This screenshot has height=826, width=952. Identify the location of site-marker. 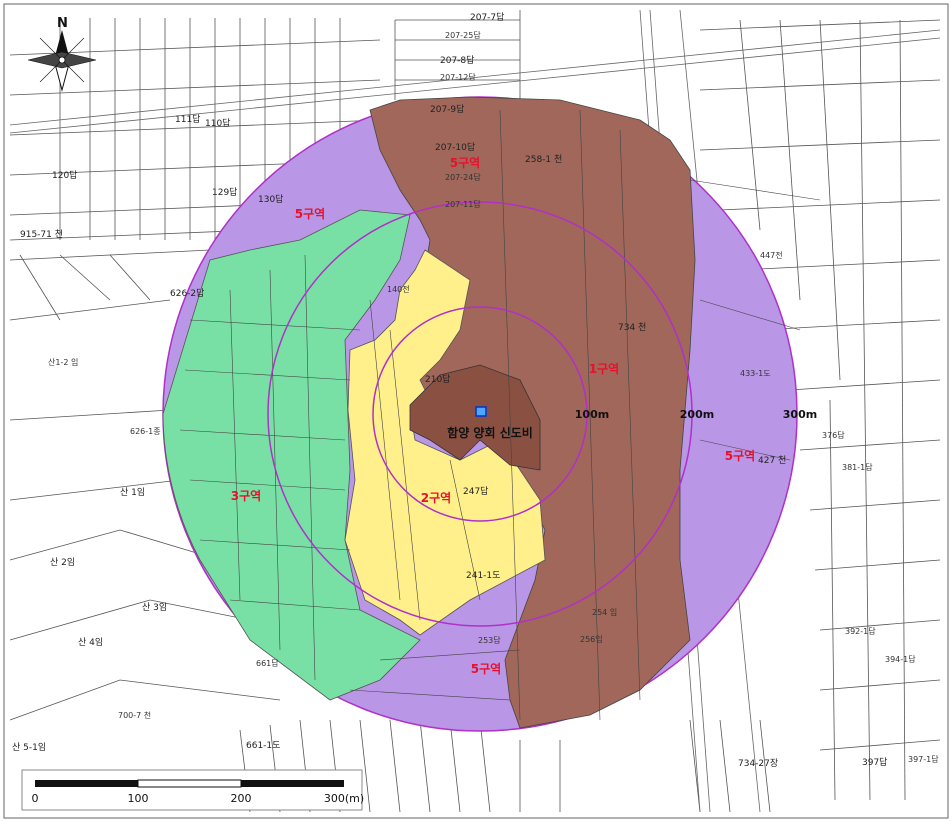
(481, 411).